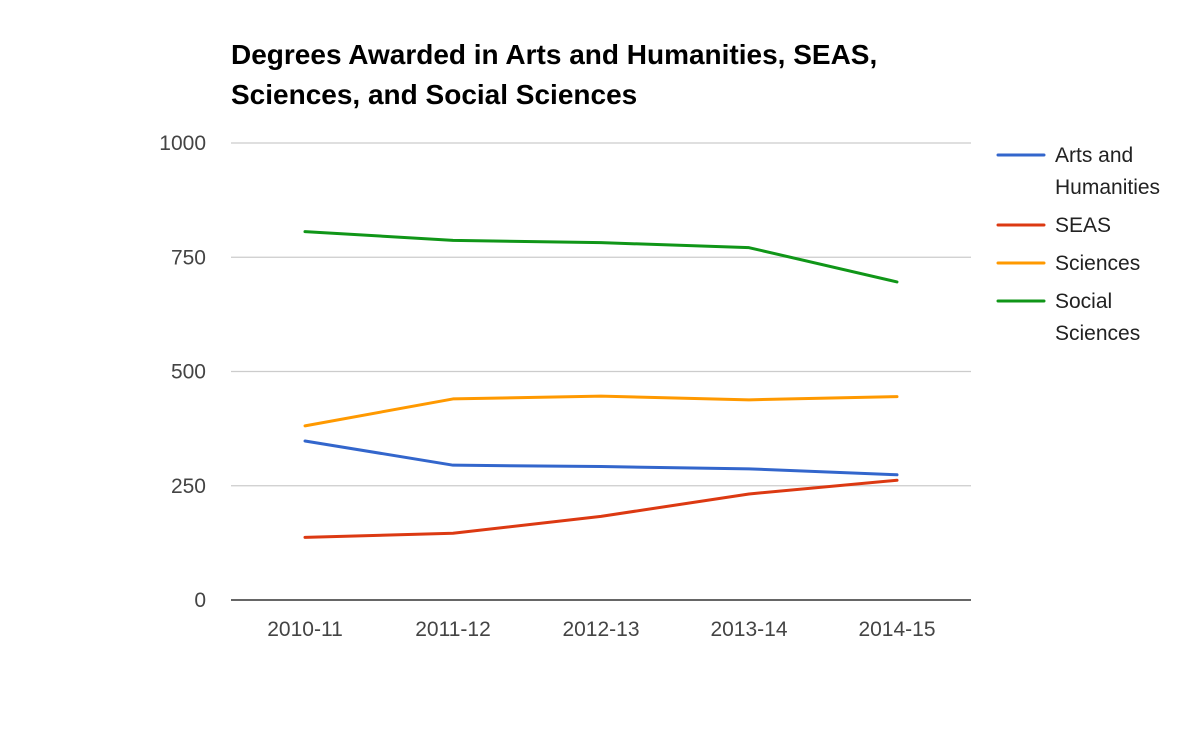 Image resolution: width=1200 pixels, height=742 pixels. I want to click on legend-item-social-sciences: Social Sciences, so click(1068, 317).